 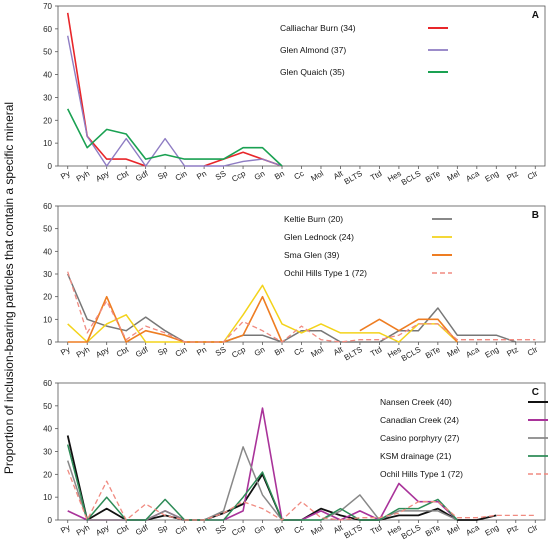 I want to click on legend-label: Glen Lednock (24), so click(x=319, y=237).